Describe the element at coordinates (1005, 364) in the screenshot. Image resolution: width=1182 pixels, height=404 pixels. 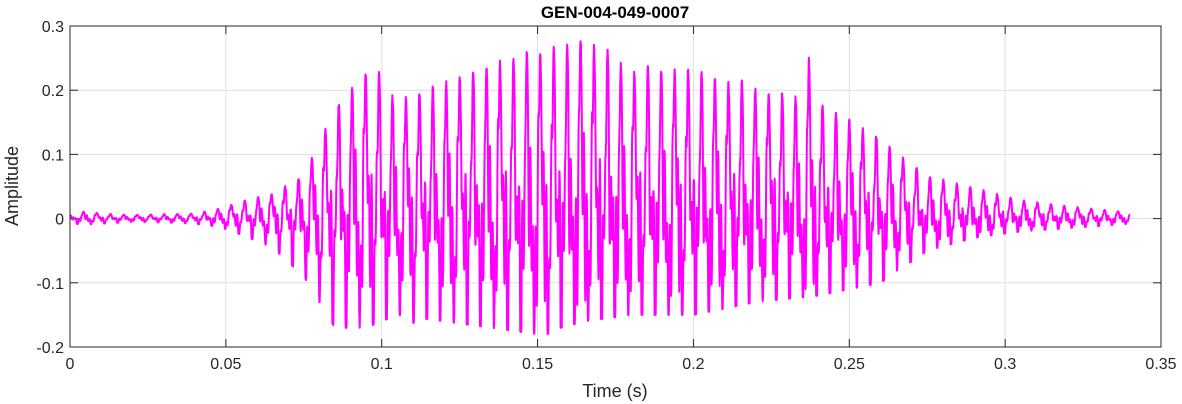
I see `x-tick-label: 0.3` at that location.